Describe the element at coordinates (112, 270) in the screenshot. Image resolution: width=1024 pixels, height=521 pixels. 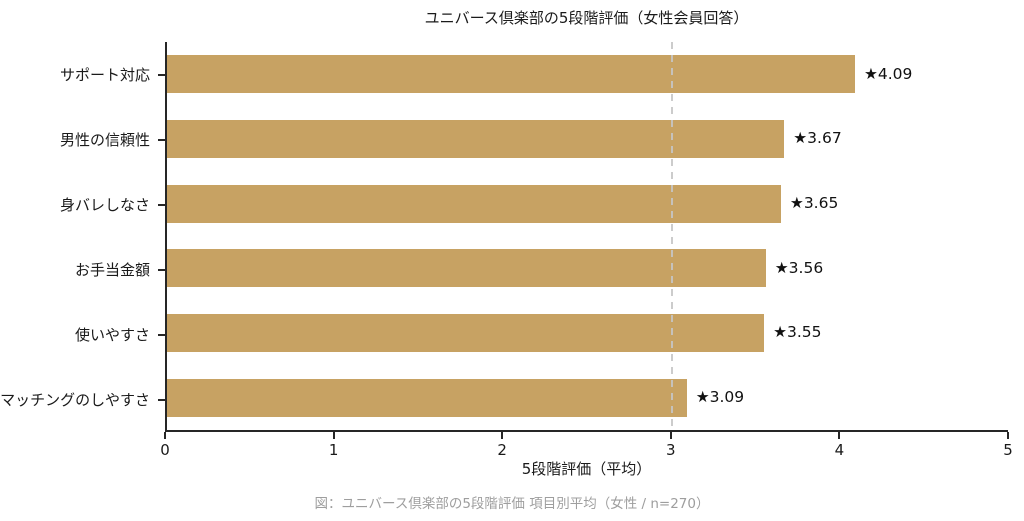
I see `category-label: お手当金額` at that location.